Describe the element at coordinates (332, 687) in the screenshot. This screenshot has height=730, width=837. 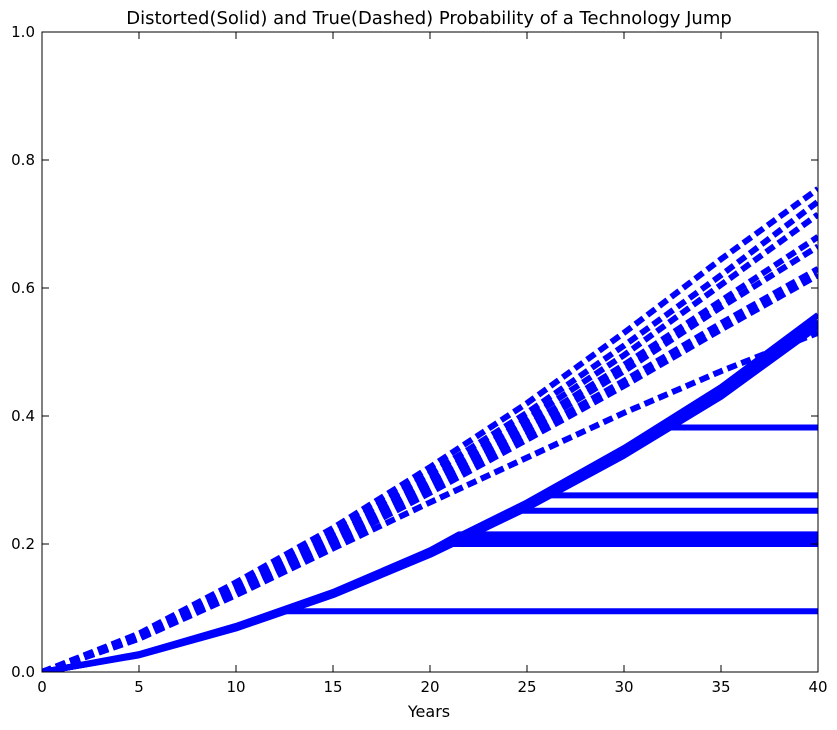
I see `x-tick-label: 15` at that location.